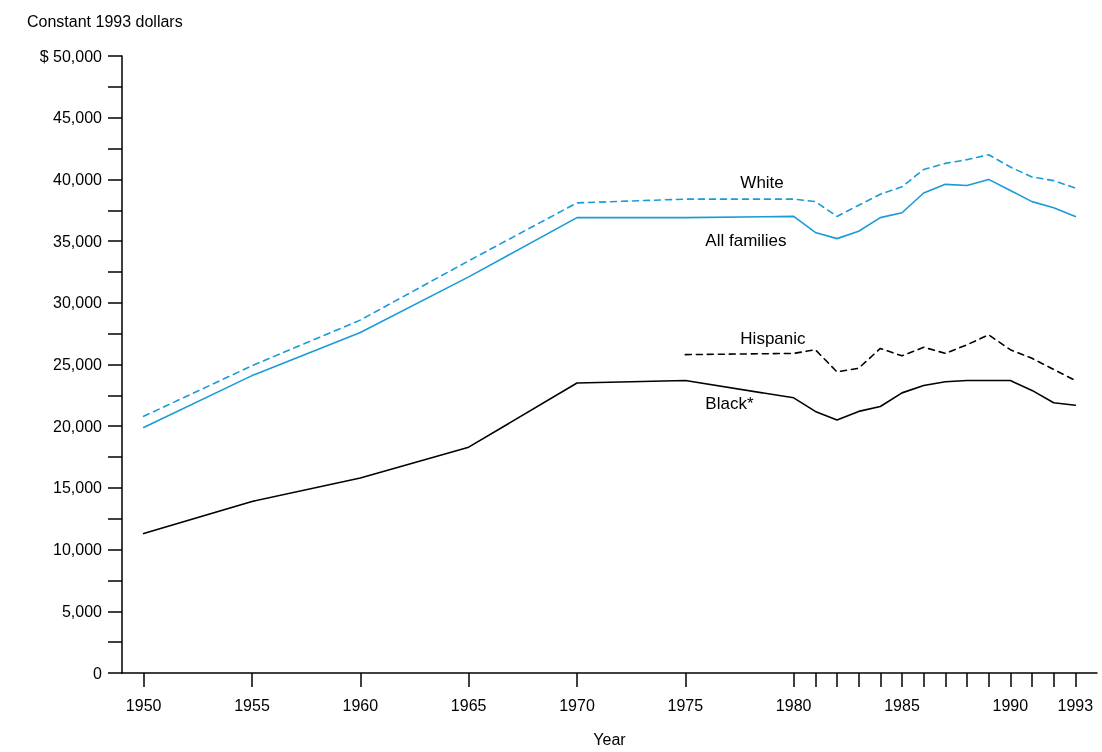 Image resolution: width=1102 pixels, height=752 pixels. Describe the element at coordinates (78, 426) in the screenshot. I see `y-tick-label: 20,000` at that location.